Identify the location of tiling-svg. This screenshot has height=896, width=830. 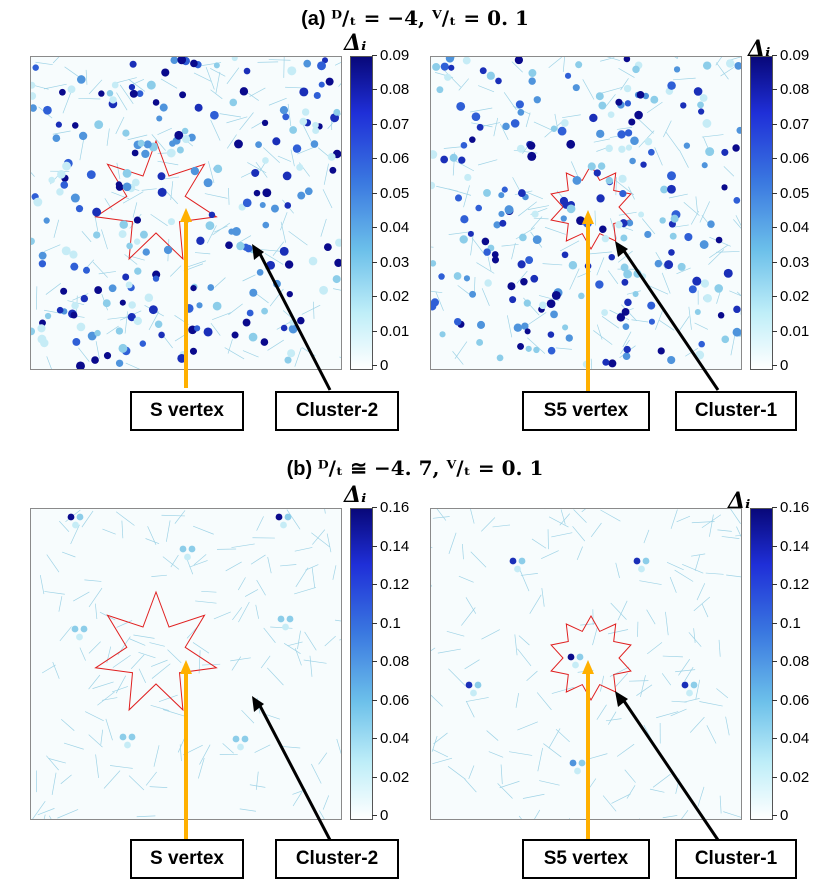
(586, 213).